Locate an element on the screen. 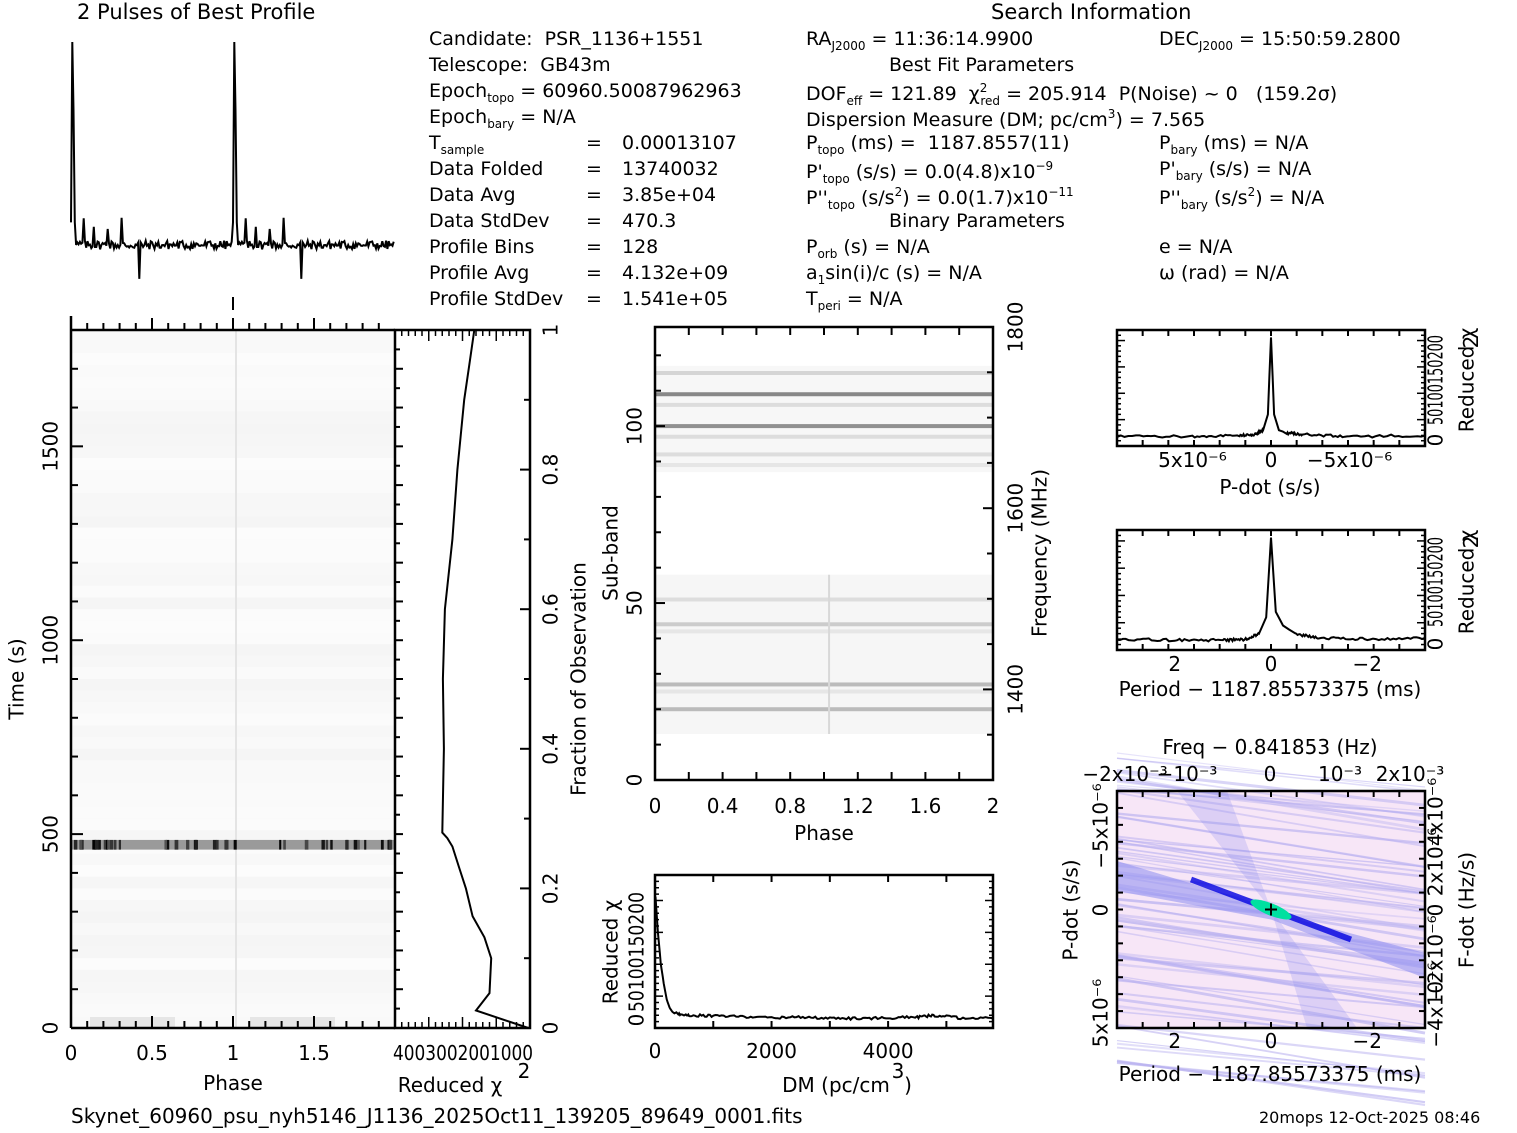  x2-tick-label: −10⁻³ is located at coordinates (1187, 774).